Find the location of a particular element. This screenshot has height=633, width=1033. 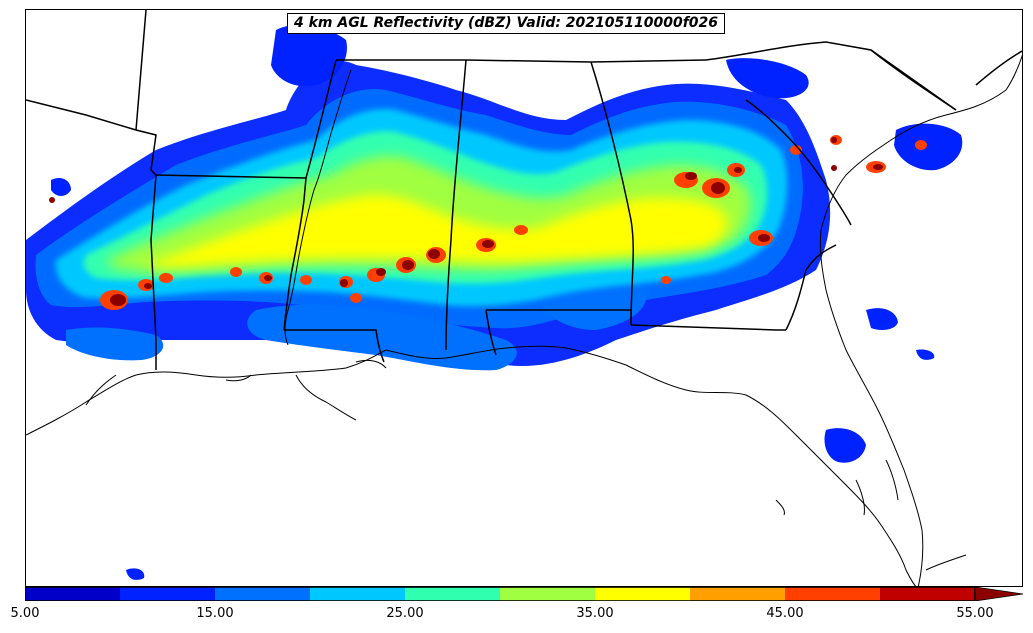

colorbar-extend-arrow is located at coordinates (998, 594).